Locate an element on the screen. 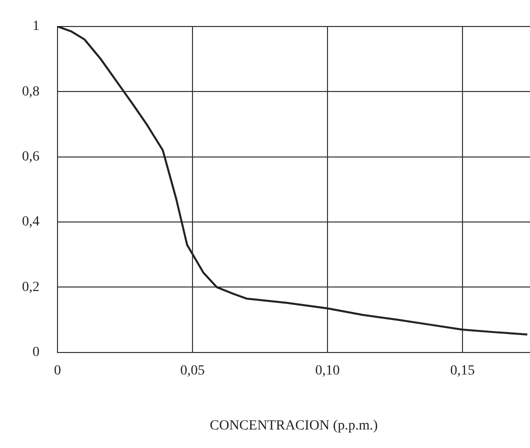 The height and width of the screenshot is (448, 530). x-tick-label: 0,15 is located at coordinates (462, 370).